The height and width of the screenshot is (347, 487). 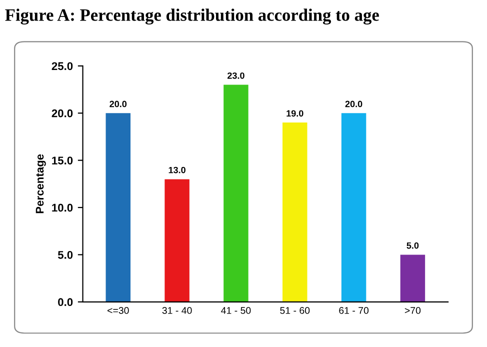 I want to click on y-tick-label: 0.0, so click(x=65, y=302).